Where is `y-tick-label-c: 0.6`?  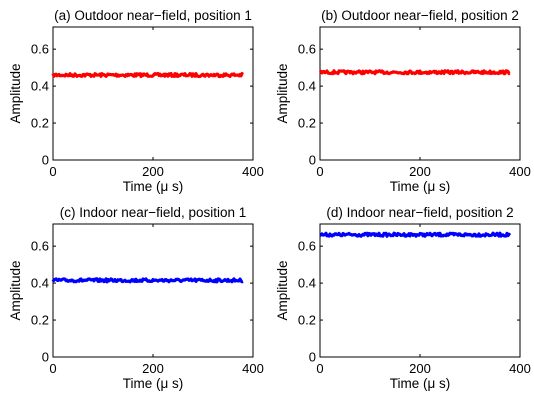
y-tick-label-c: 0.6 is located at coordinates (40, 246).